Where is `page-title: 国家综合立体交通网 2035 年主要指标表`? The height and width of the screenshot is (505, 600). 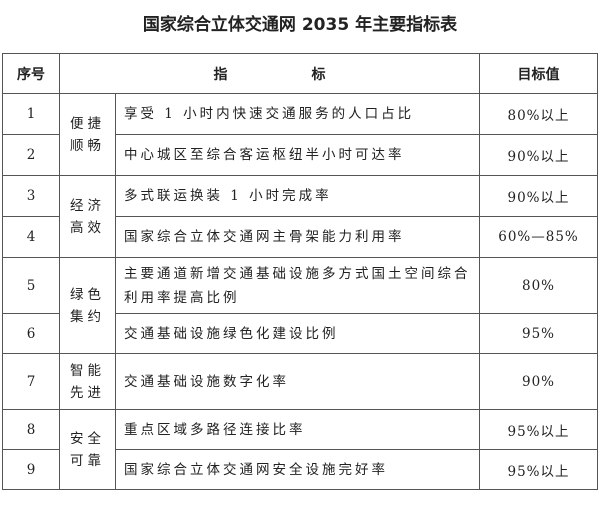 page-title: 国家综合立体交通网 2035 年主要指标表 is located at coordinates (300, 25).